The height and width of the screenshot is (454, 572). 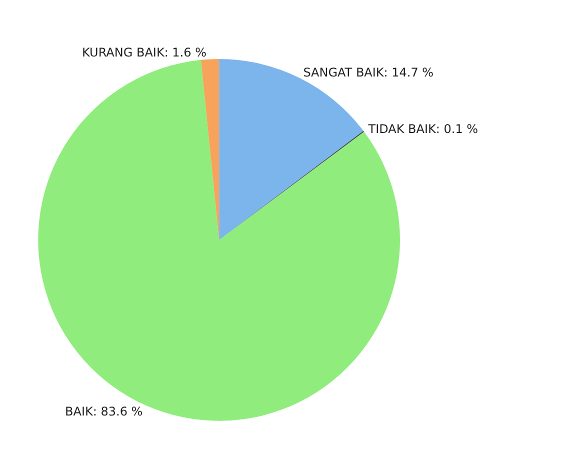 What do you see at coordinates (210, 149) in the screenshot?
I see `pie-slice` at bounding box center [210, 149].